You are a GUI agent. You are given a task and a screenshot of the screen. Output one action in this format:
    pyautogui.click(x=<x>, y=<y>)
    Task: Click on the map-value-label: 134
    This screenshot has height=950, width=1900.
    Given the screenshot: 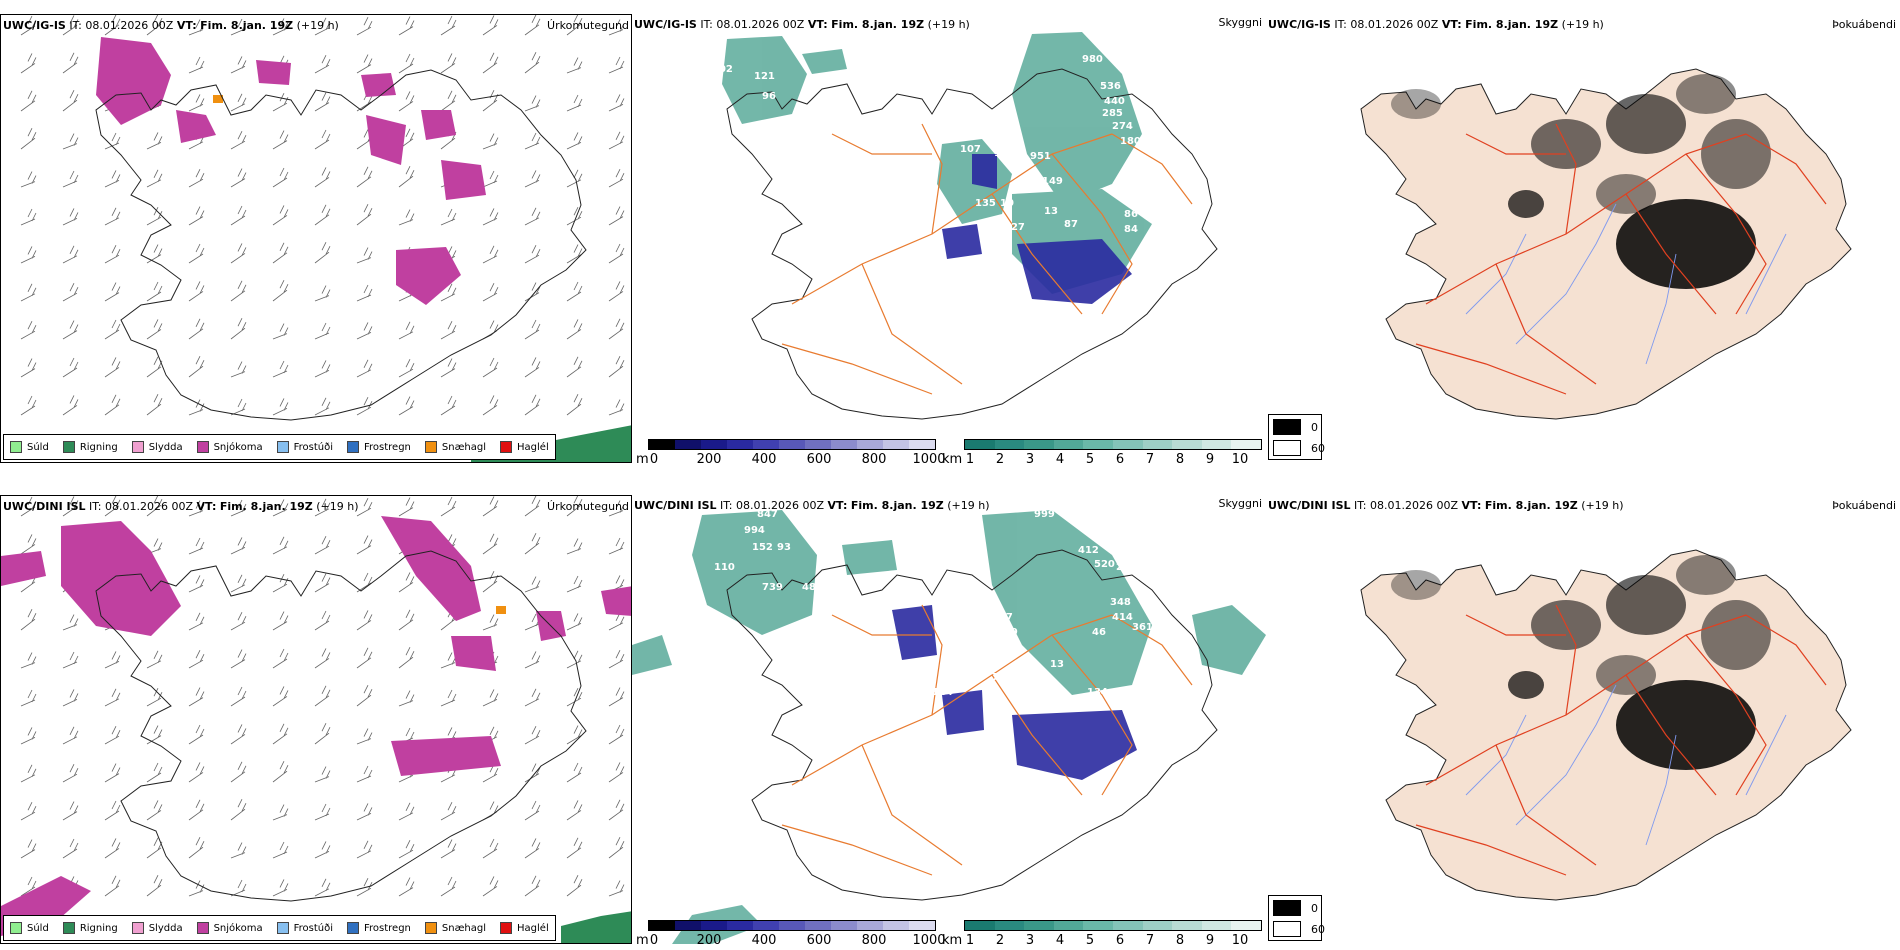 What is the action you would take?
    pyautogui.click(x=1097, y=692)
    